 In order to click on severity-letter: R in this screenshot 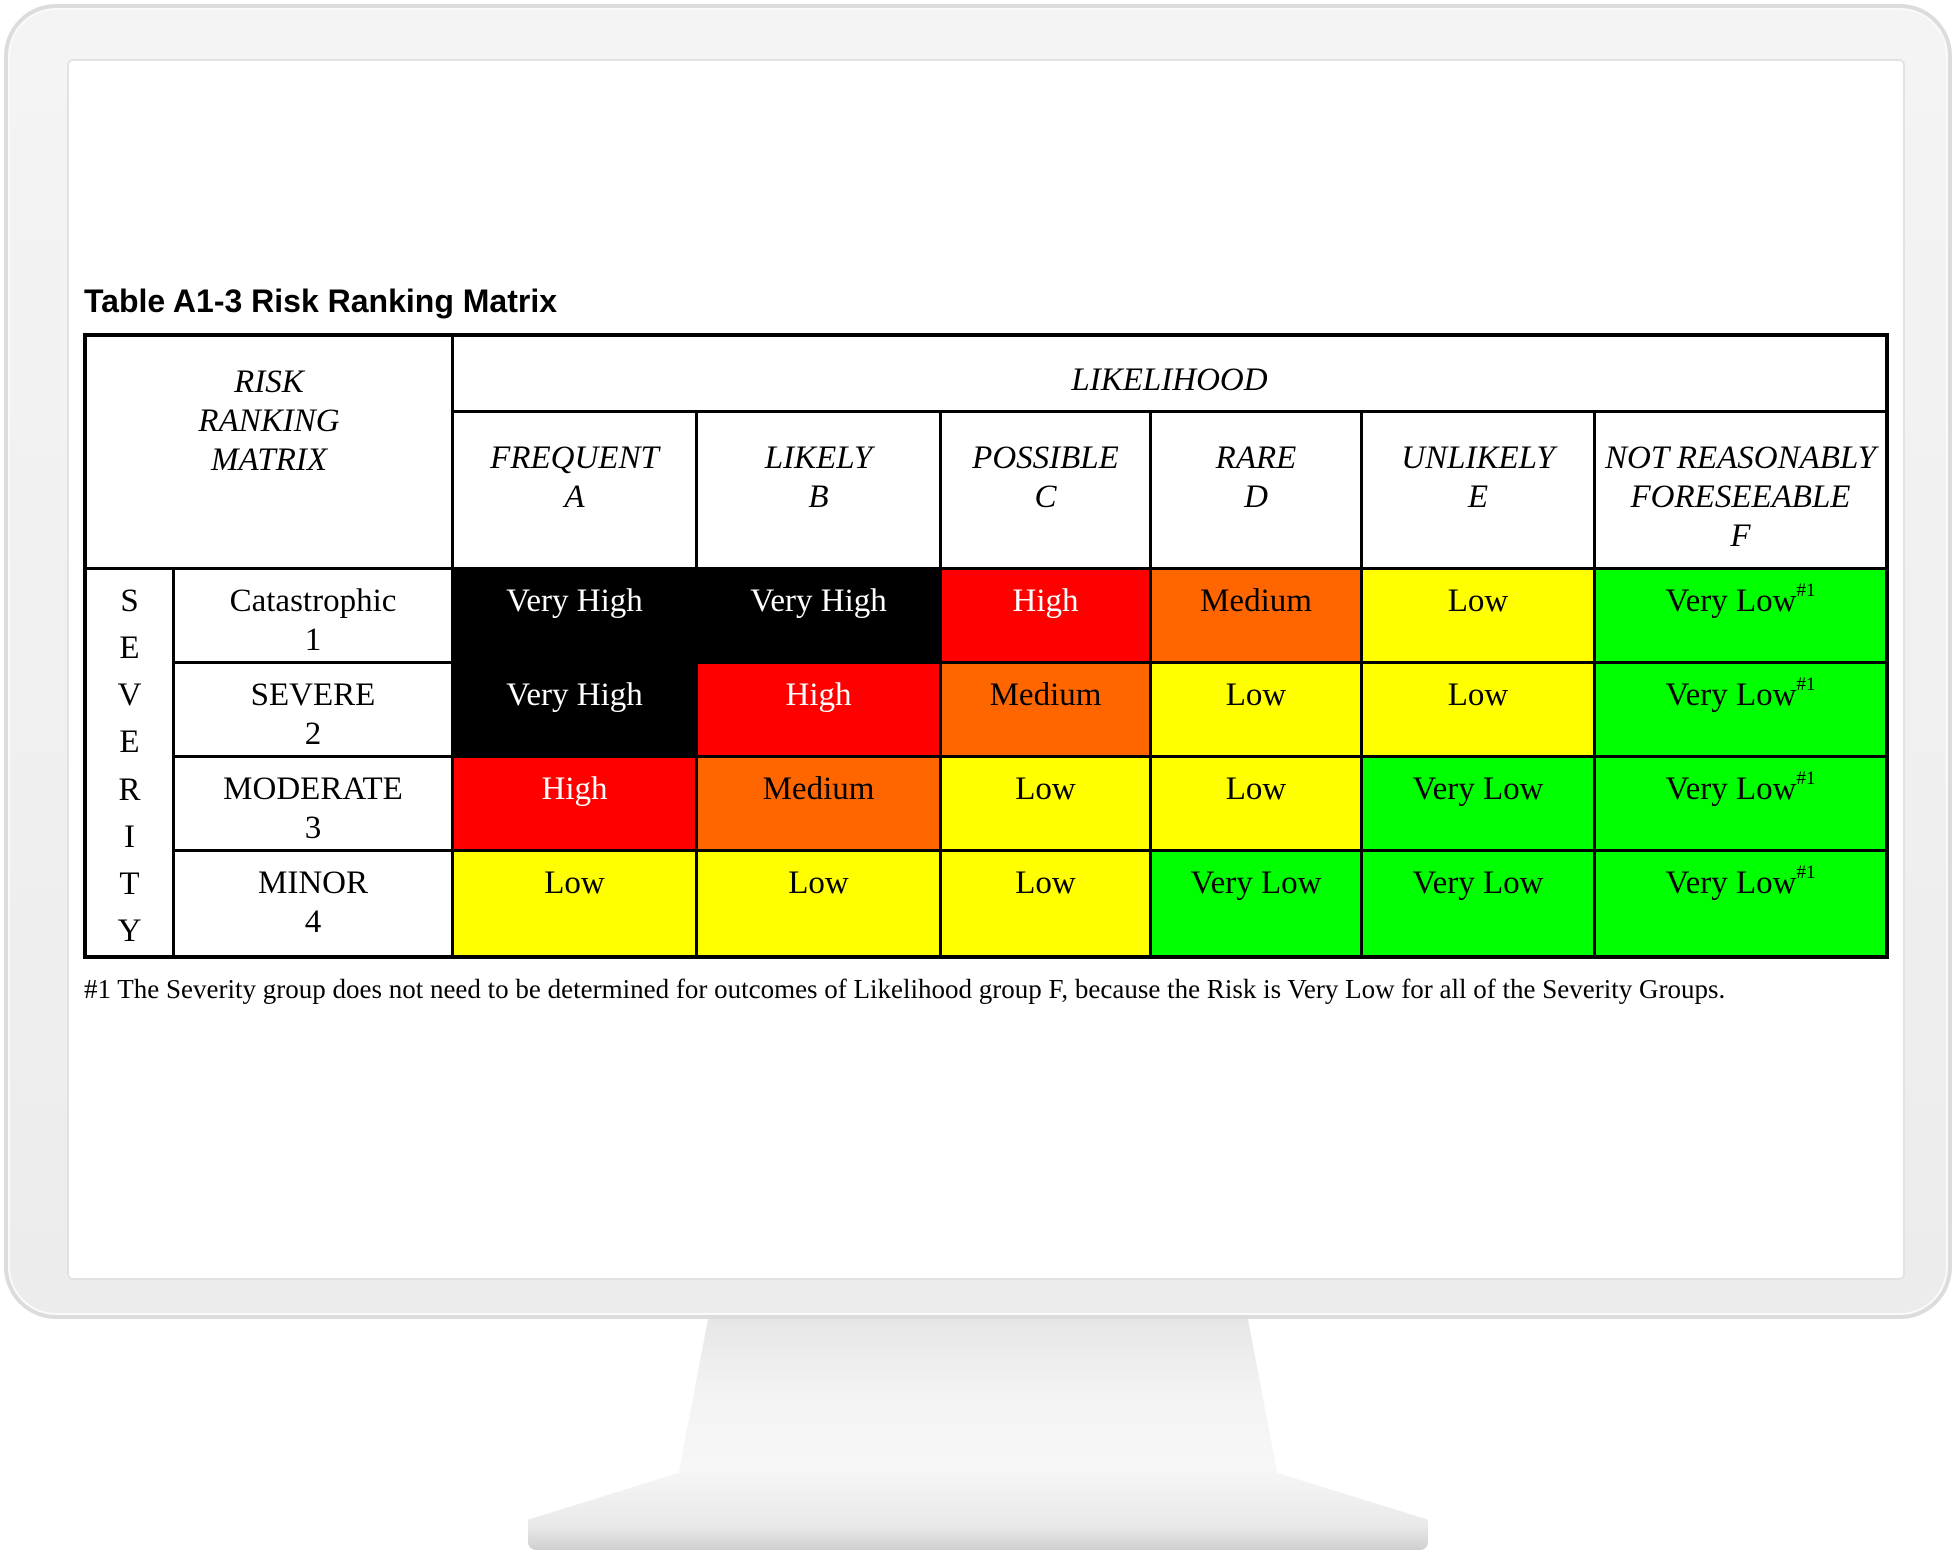, I will do `click(129, 789)`.